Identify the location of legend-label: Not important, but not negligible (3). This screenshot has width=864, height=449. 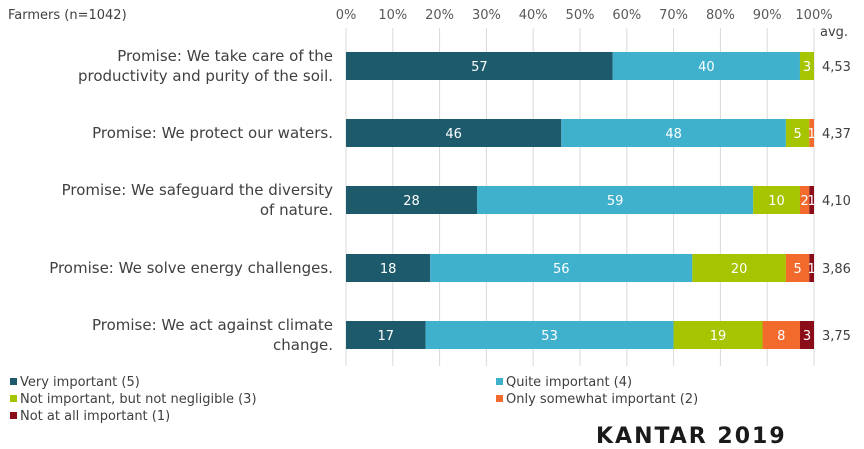
(138, 399).